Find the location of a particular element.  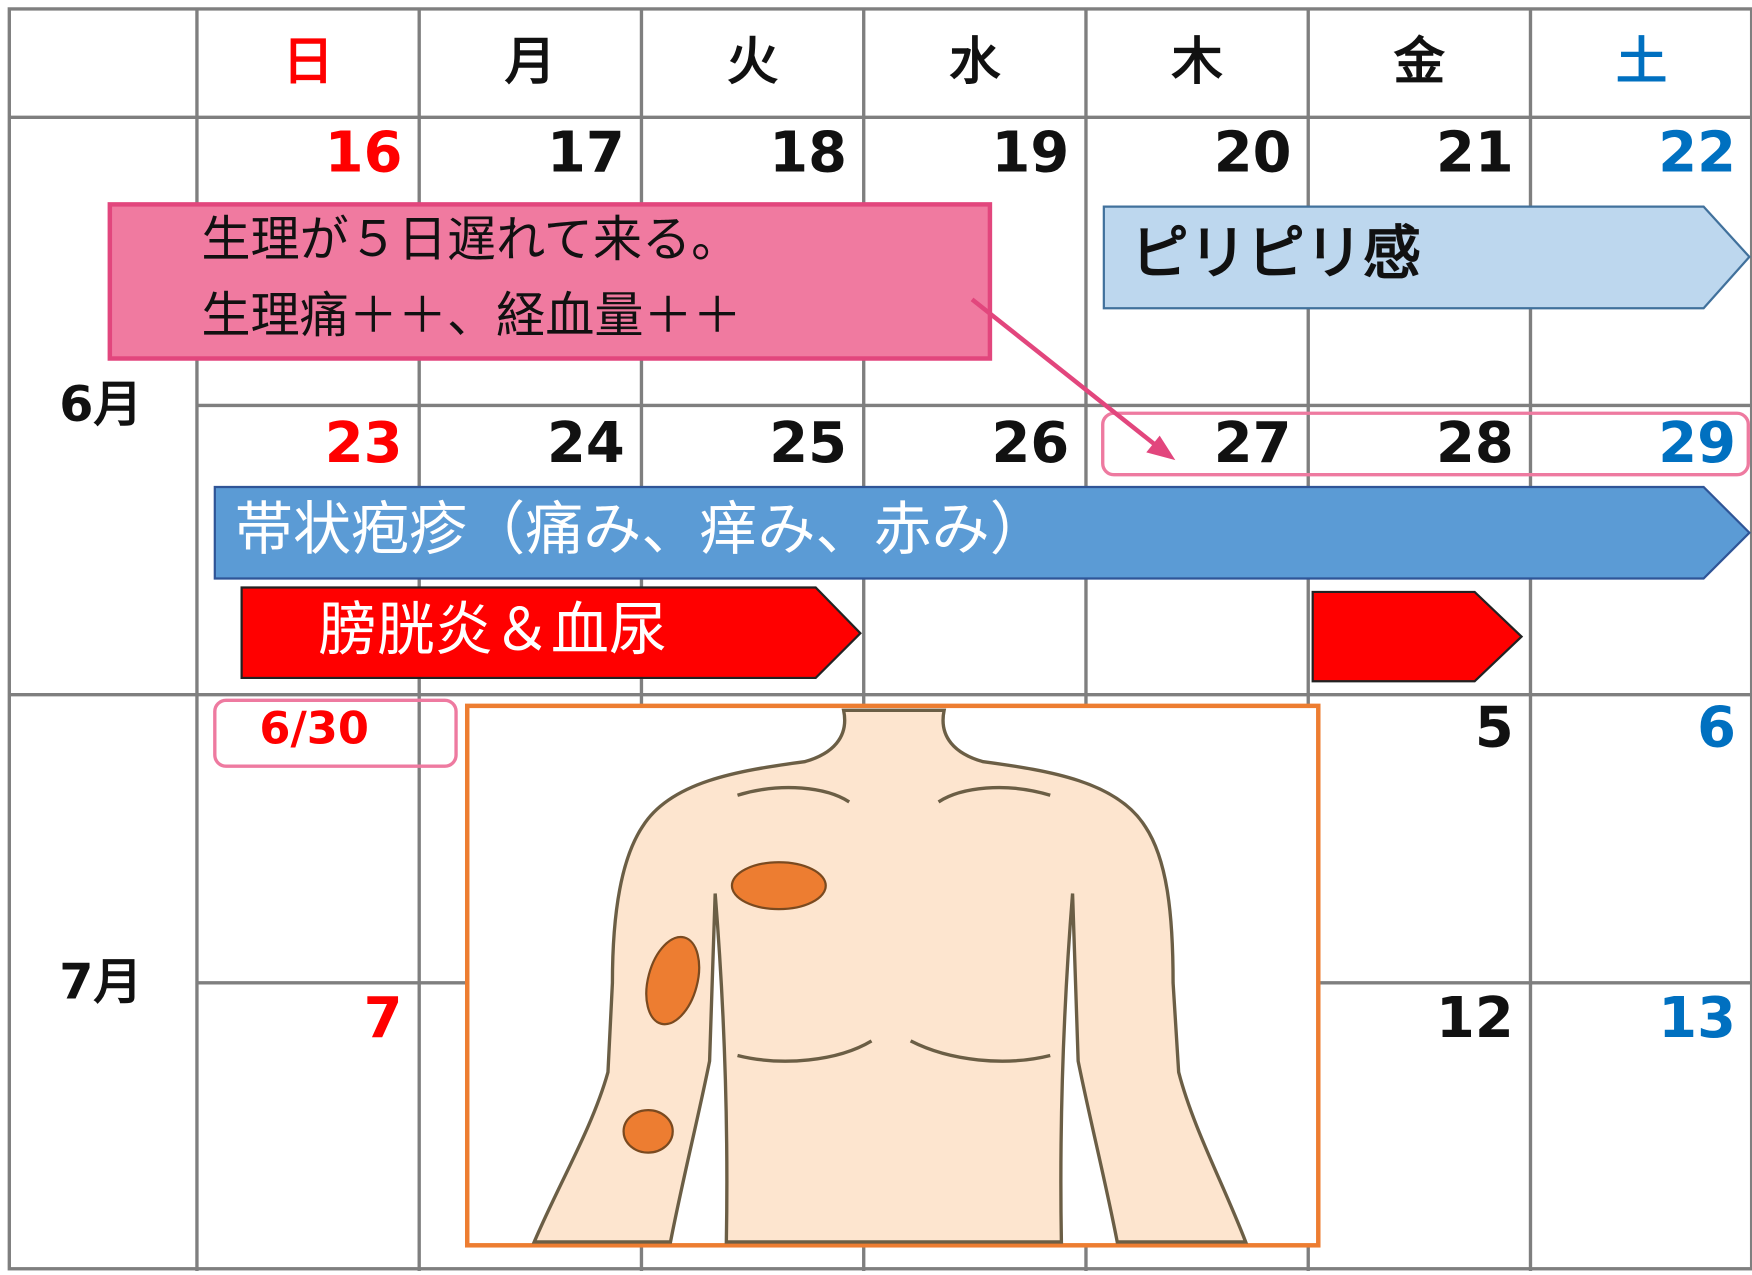

date: 26 is located at coordinates (1031, 443).